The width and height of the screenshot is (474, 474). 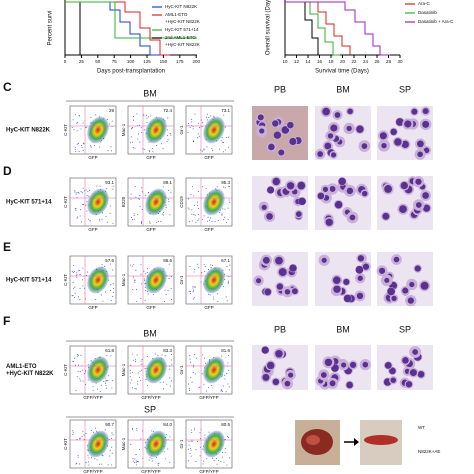 What do you see at coordinates (208, 229) in the screenshot?
I see `x-axis-label: GFP` at bounding box center [208, 229].